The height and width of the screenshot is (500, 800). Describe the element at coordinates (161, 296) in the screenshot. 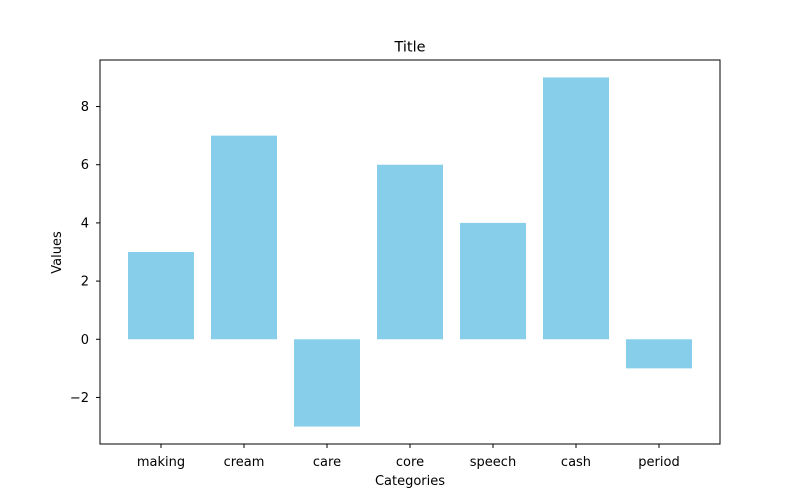

I see `bar-making` at that location.